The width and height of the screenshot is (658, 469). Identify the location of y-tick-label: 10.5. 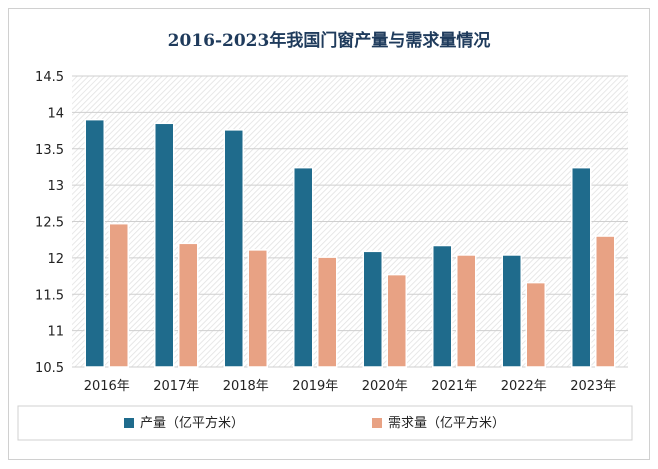
(49, 368).